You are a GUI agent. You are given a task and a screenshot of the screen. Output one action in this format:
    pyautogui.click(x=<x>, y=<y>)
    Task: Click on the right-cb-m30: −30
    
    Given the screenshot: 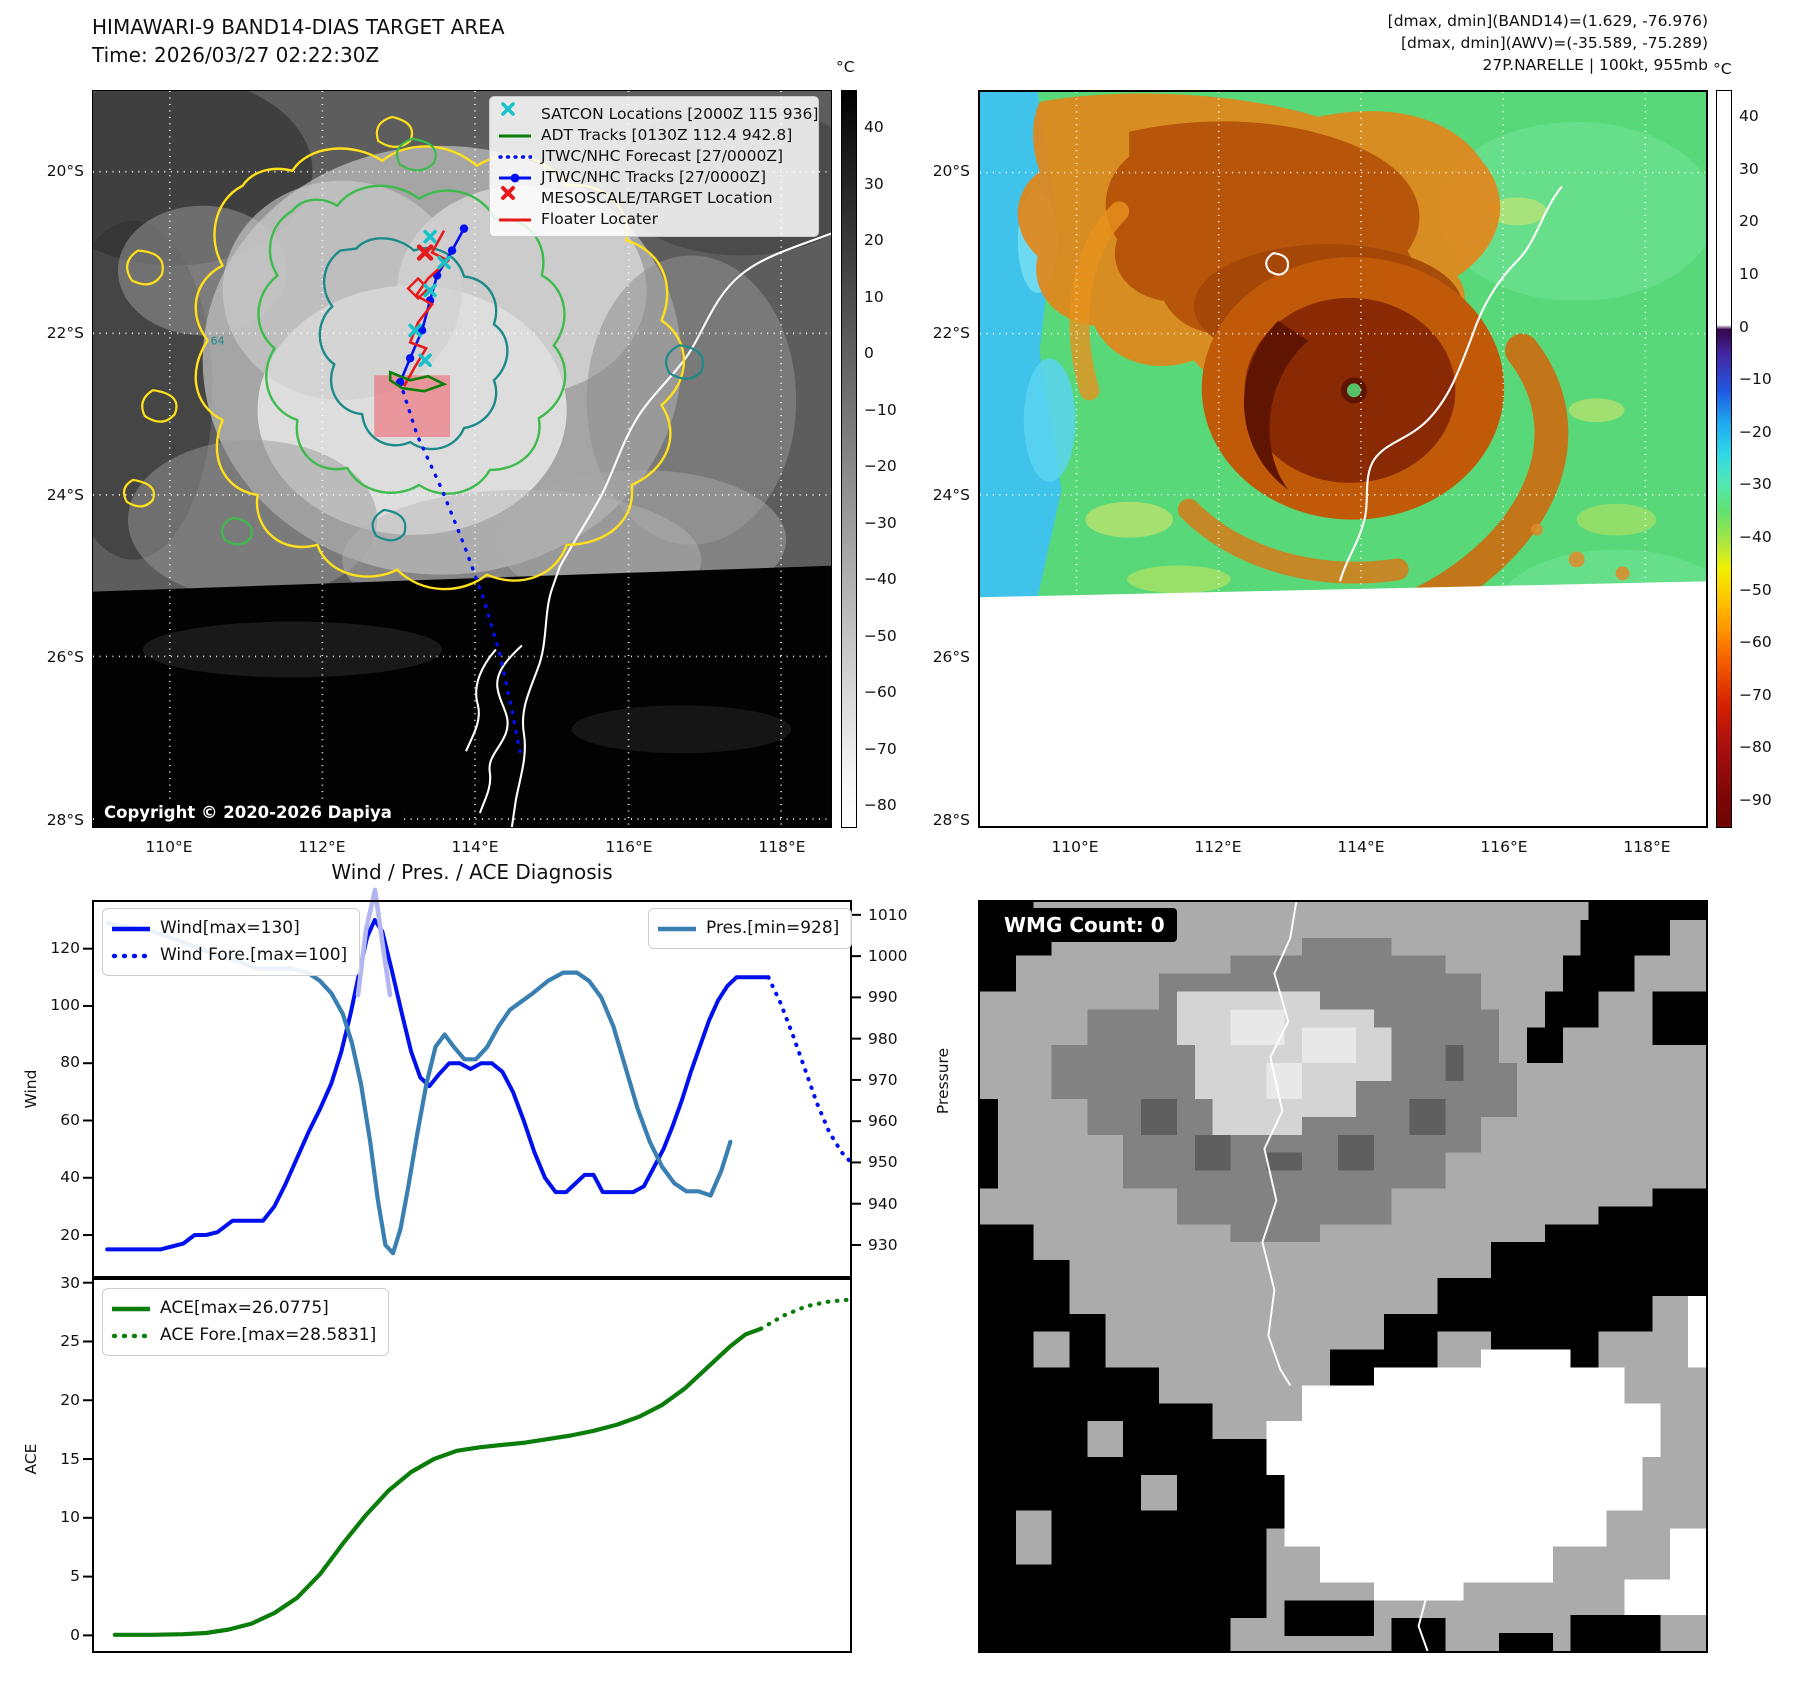 What is the action you would take?
    pyautogui.click(x=1755, y=484)
    